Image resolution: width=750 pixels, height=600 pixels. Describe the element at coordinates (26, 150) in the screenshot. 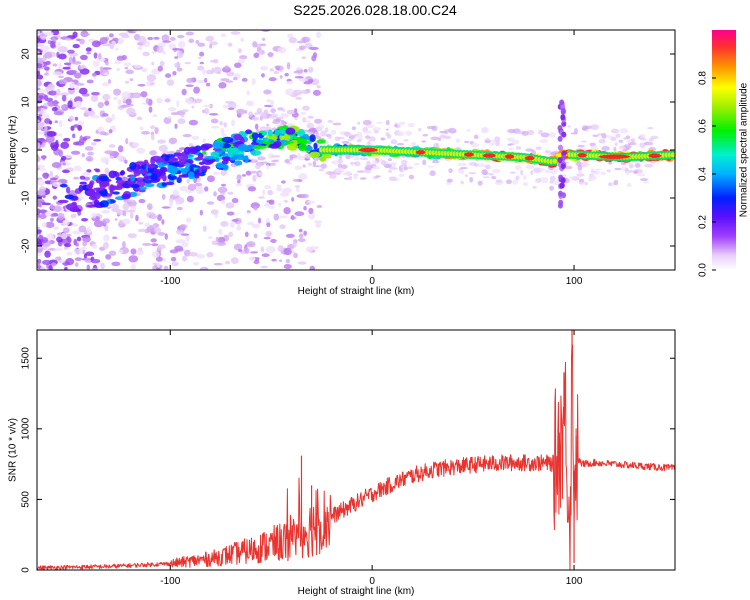

I see `spectrogram-ytick-label: 0` at that location.